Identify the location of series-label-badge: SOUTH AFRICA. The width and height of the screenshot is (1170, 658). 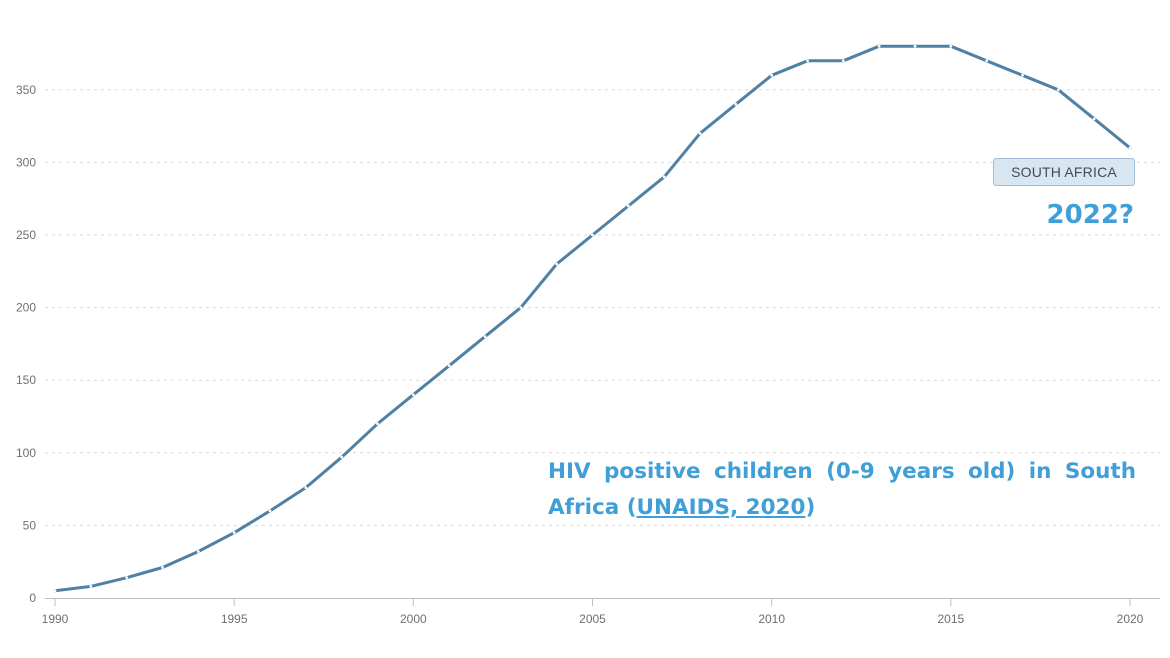
(1064, 172).